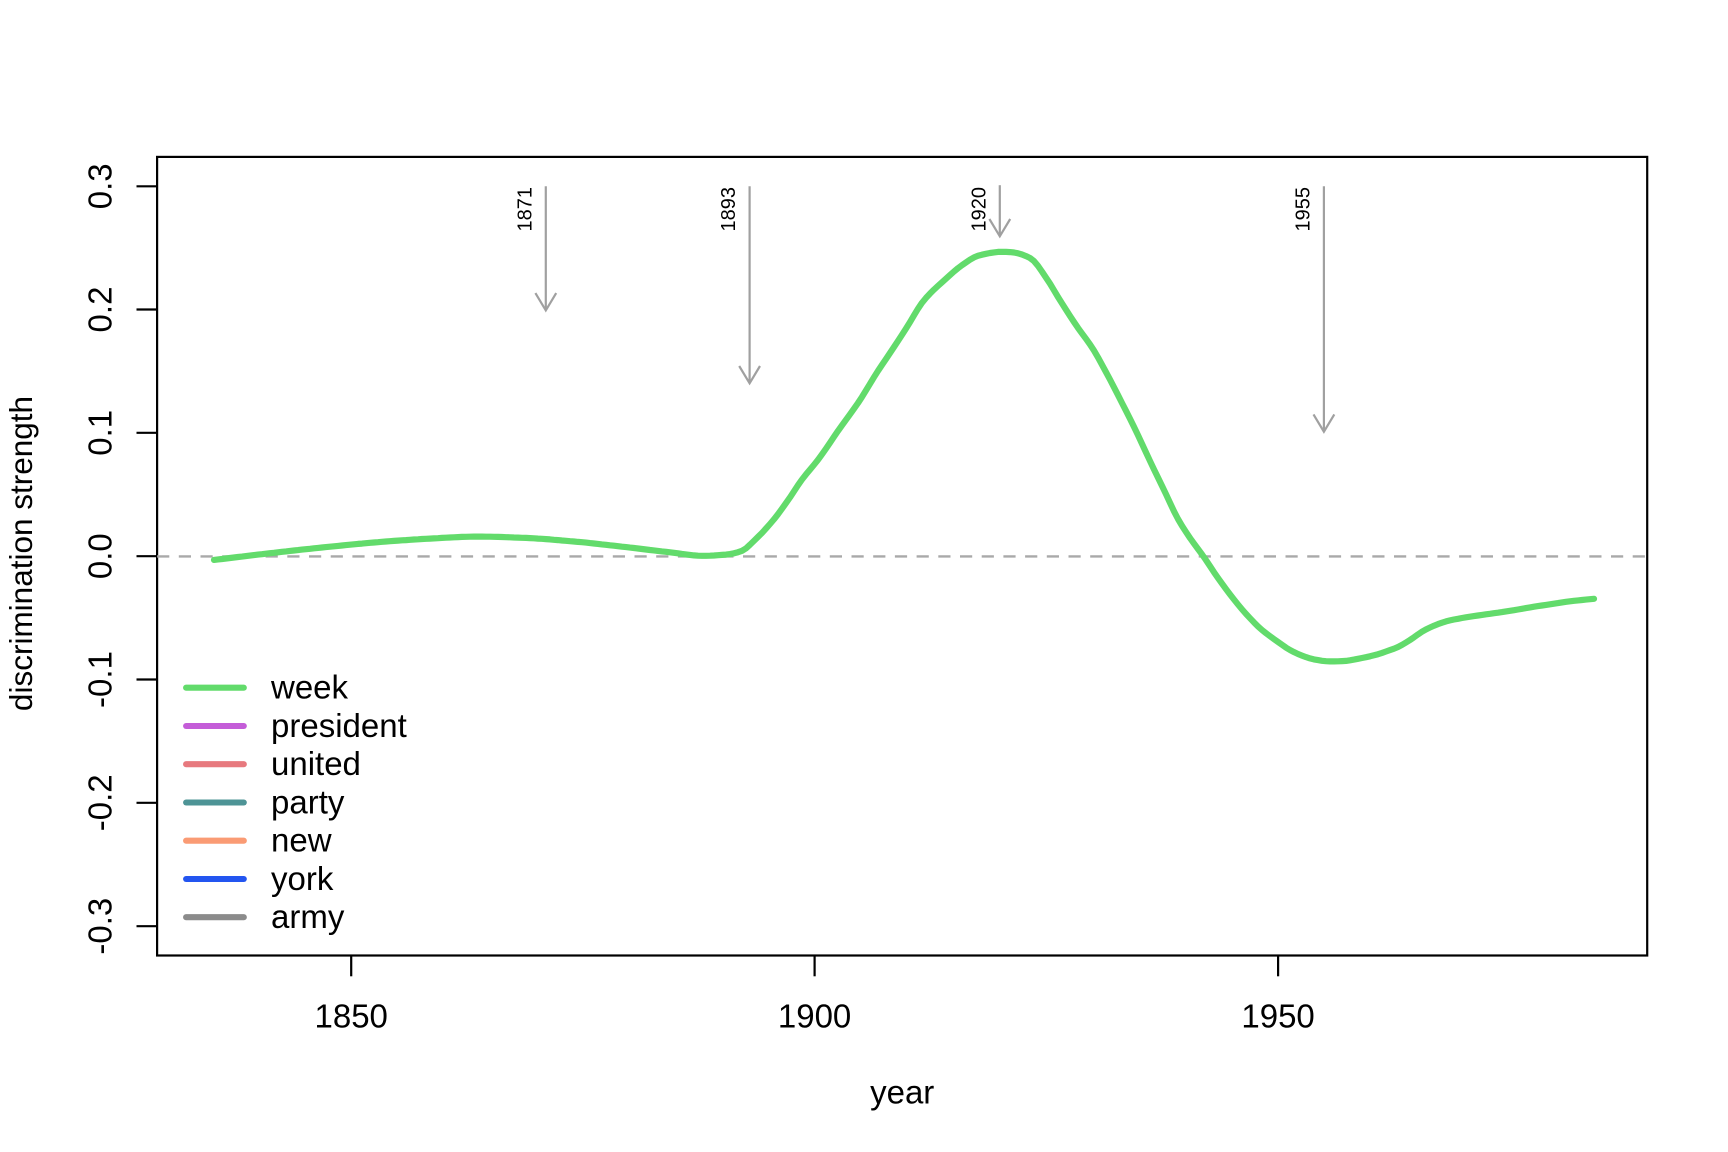 This screenshot has height=1152, width=1728. What do you see at coordinates (100, 186) in the screenshot?
I see `svg-text: 0.3` at bounding box center [100, 186].